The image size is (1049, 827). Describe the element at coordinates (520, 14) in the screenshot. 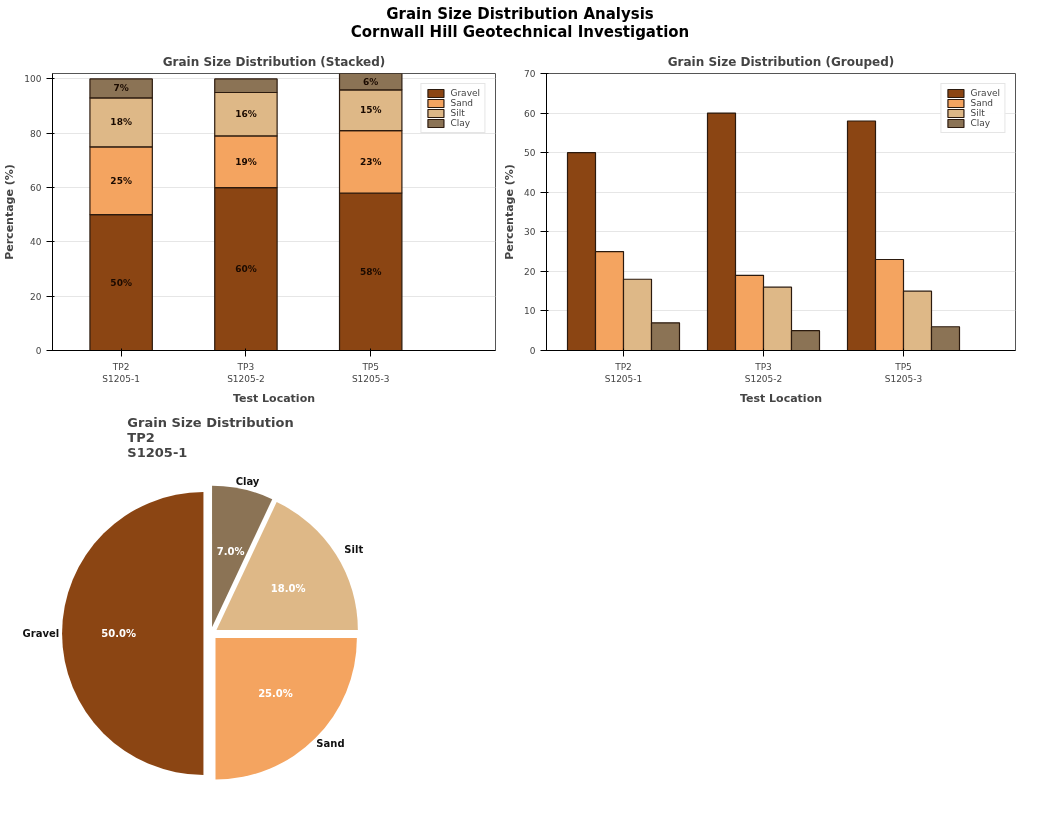

I see `text: Grain Size Distribution Analysis` at that location.